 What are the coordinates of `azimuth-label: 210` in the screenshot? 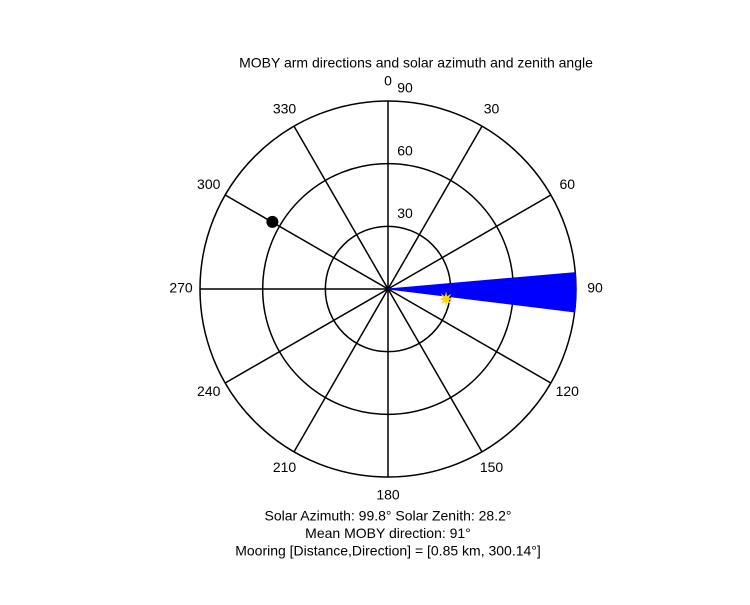 It's located at (285, 467).